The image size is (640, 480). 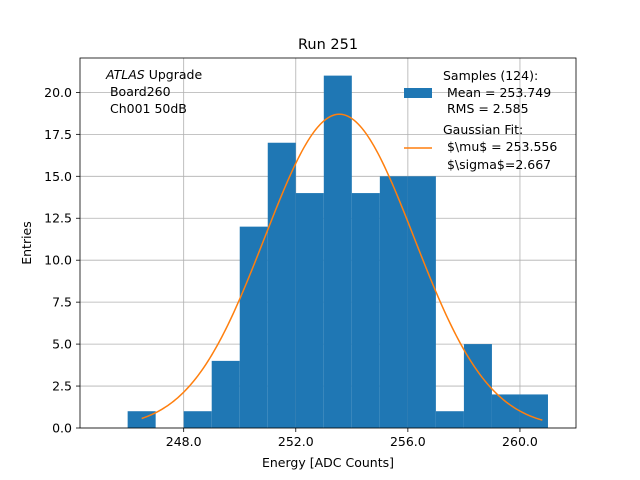 I want to click on y-axis-ticks: 0.0 2.5 5.0 7.5 10.0 12.5 15.0 17.5 20.0, so click(x=62, y=260).